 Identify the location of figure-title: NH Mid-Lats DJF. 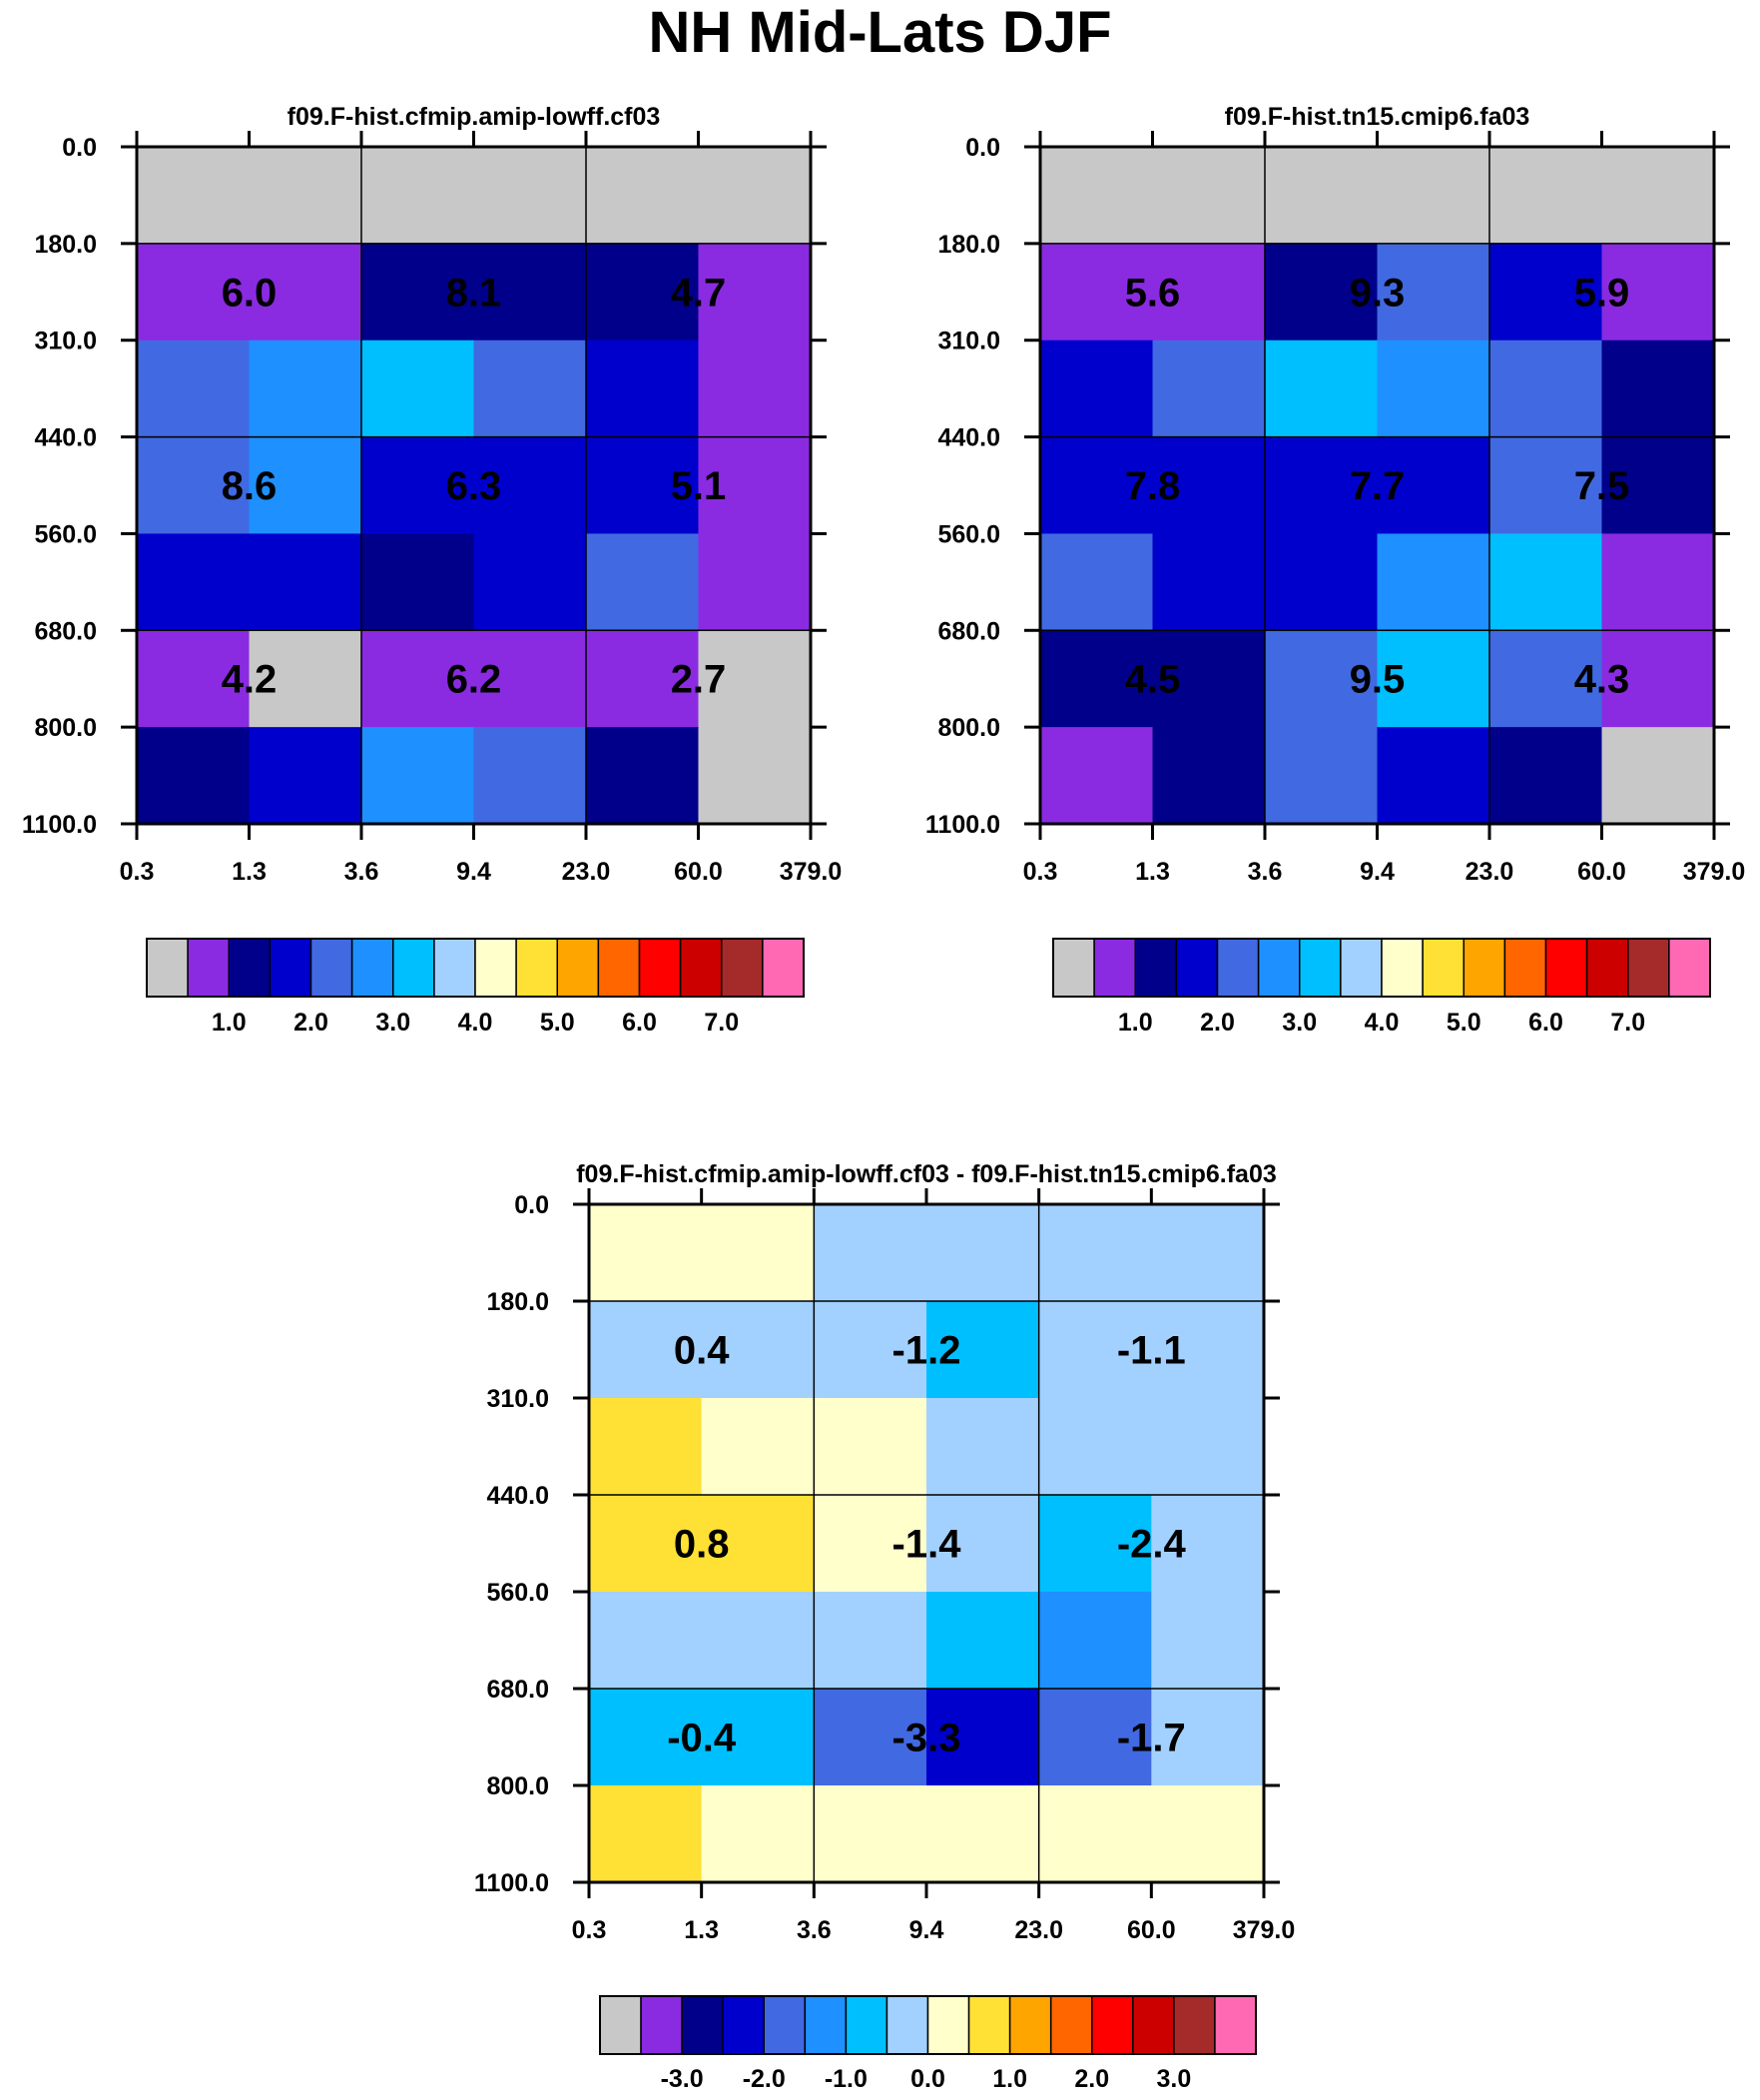
(880, 32).